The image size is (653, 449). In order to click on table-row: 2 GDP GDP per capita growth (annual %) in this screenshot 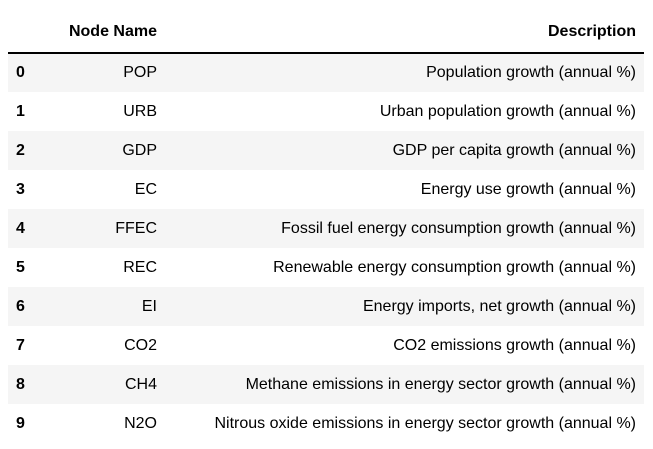, I will do `click(326, 150)`.